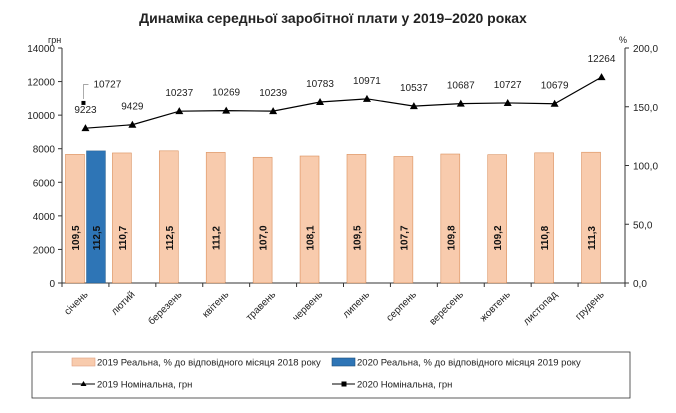 This screenshot has height=413, width=676. I want to click on right-tick-label: 100,0, so click(645, 167).